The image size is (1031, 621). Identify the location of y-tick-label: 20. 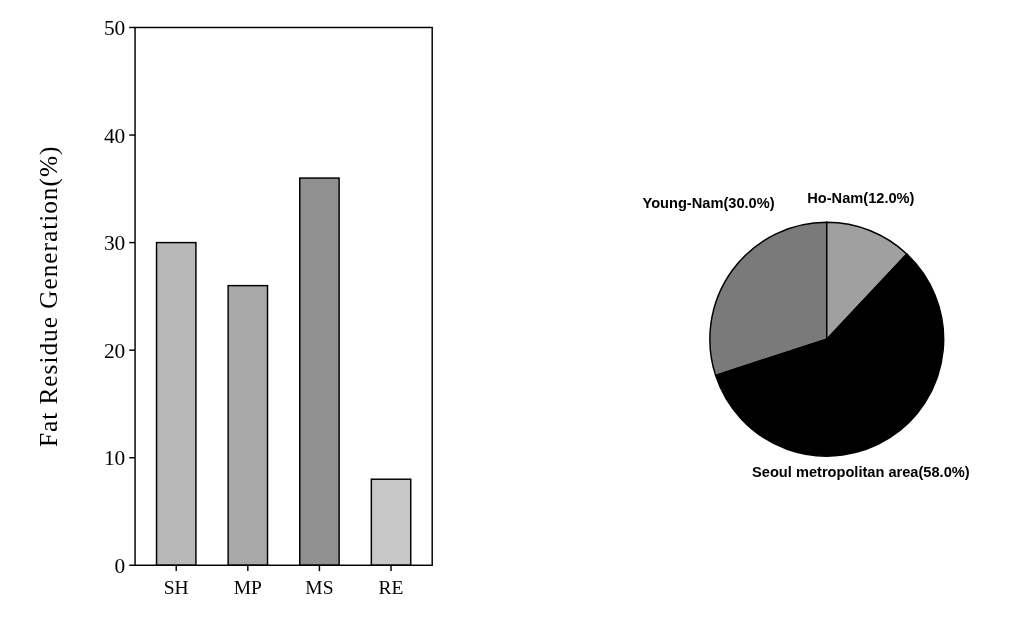
(114, 350).